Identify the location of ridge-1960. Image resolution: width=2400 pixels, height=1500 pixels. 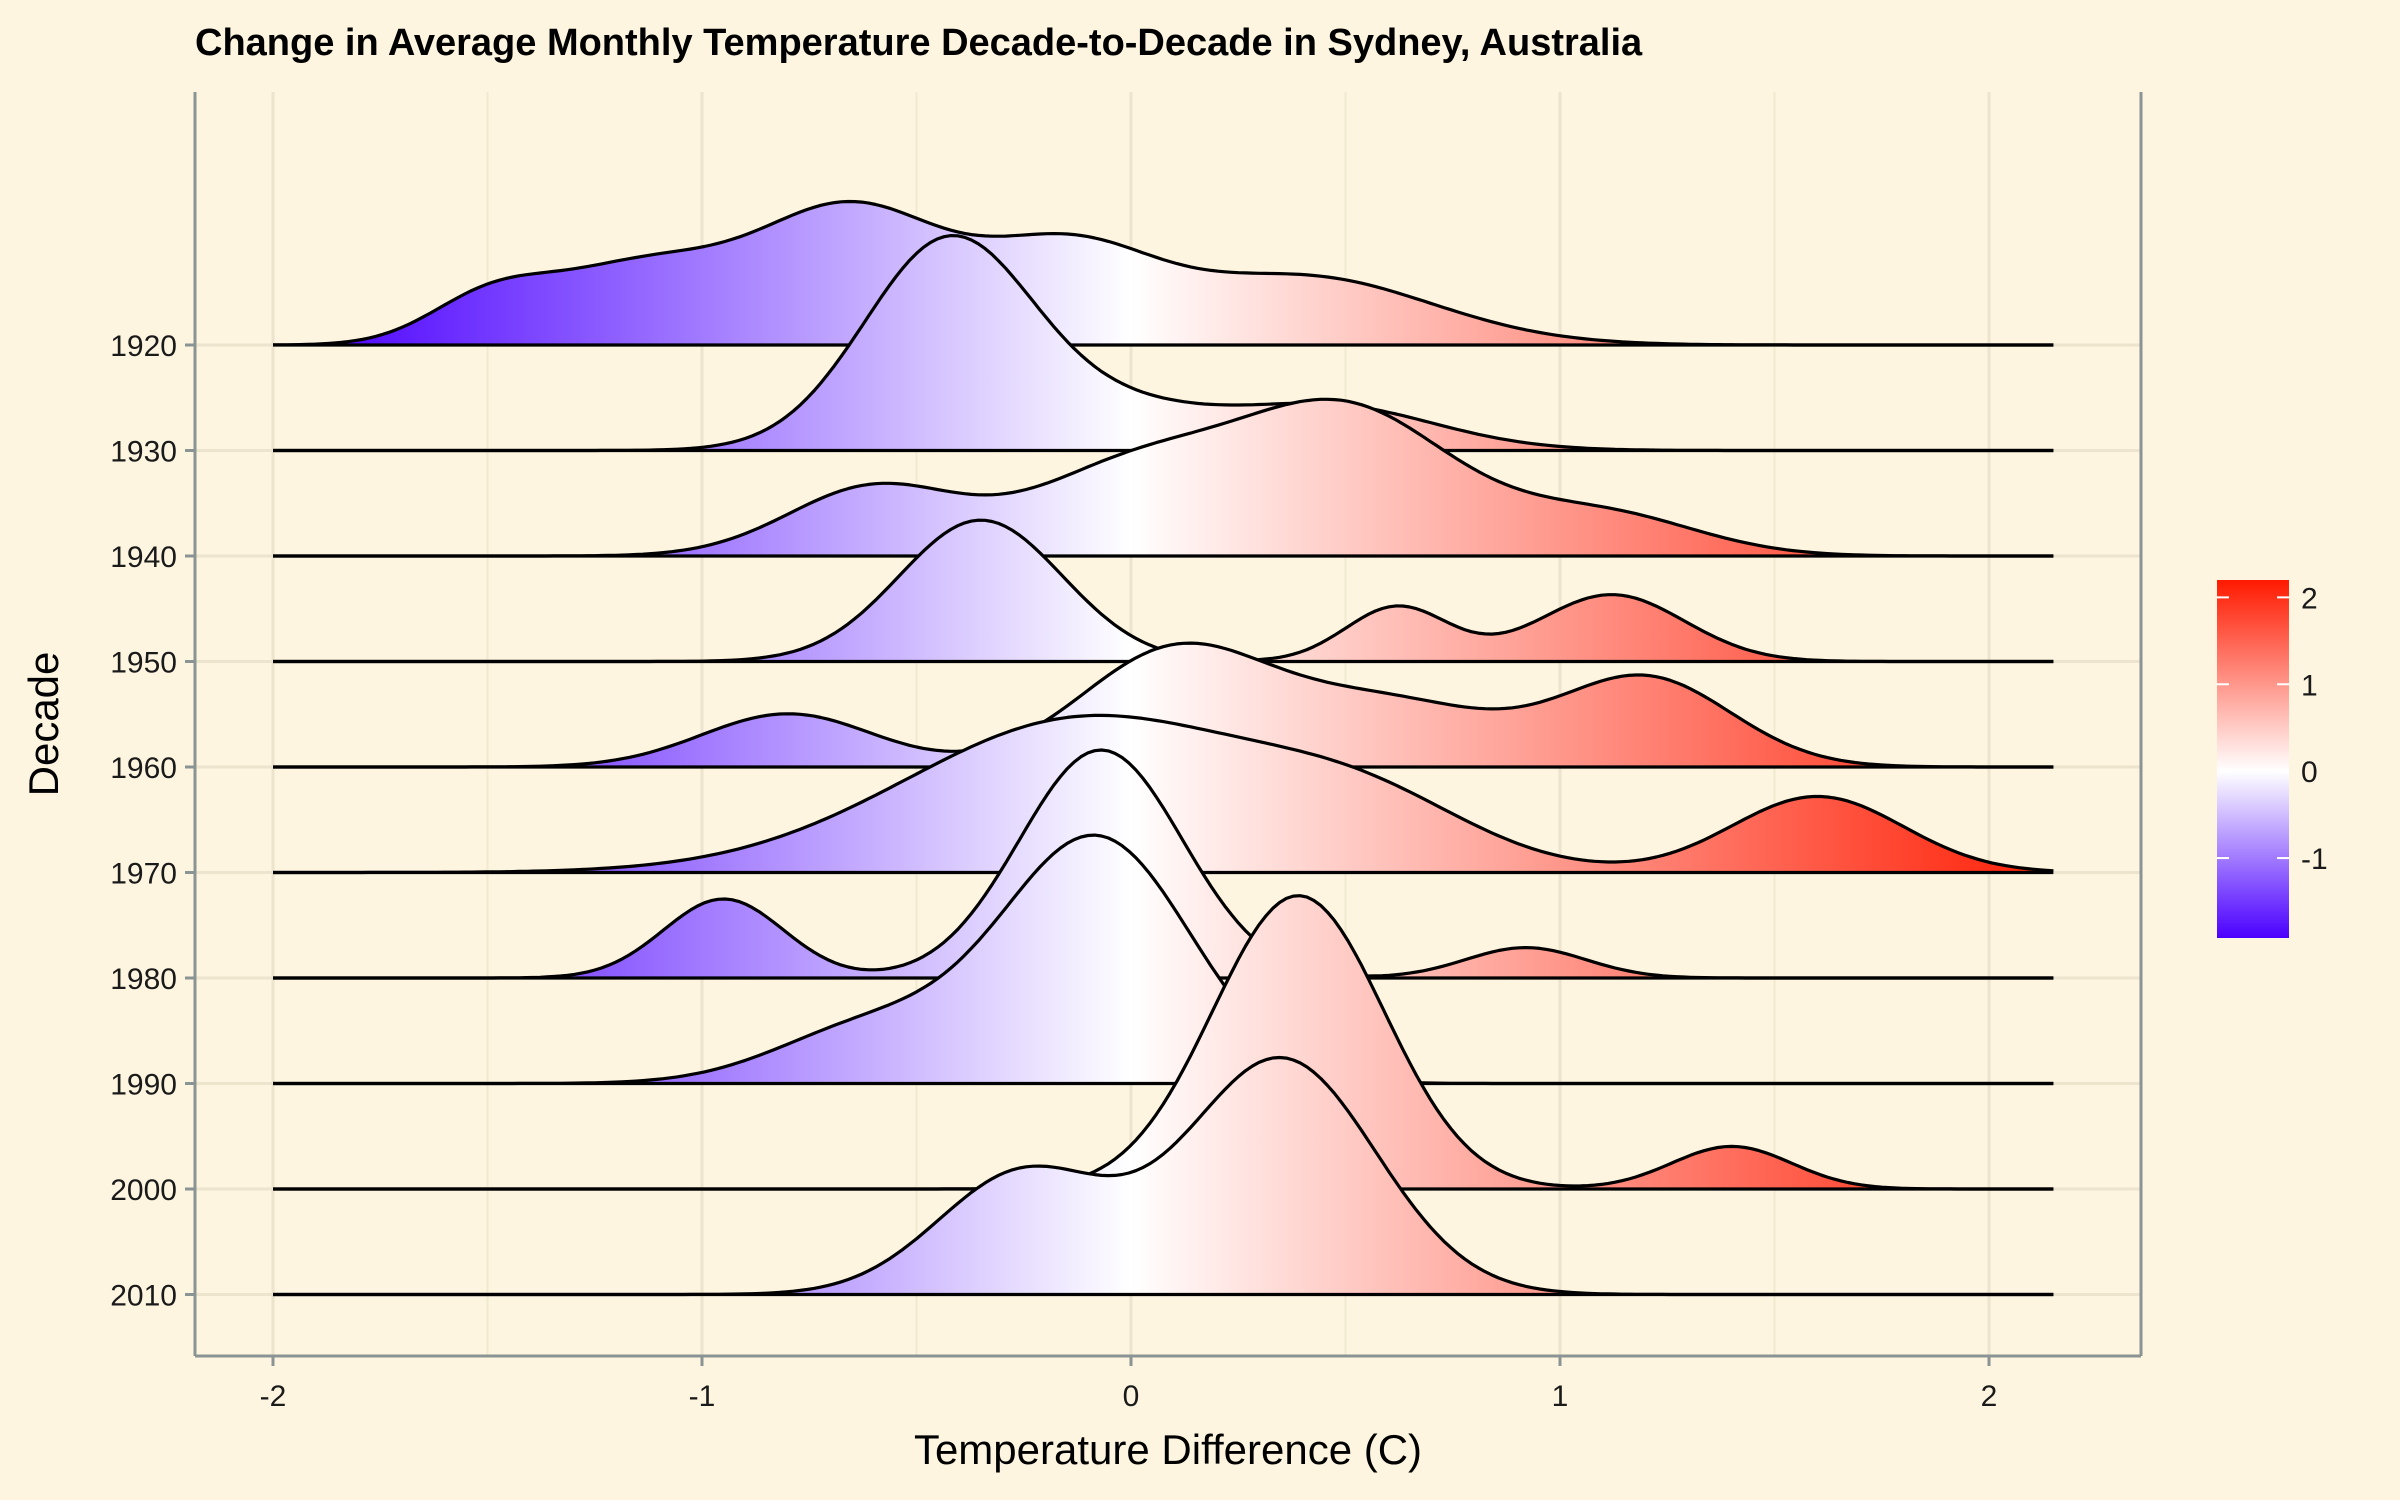
(1163, 705).